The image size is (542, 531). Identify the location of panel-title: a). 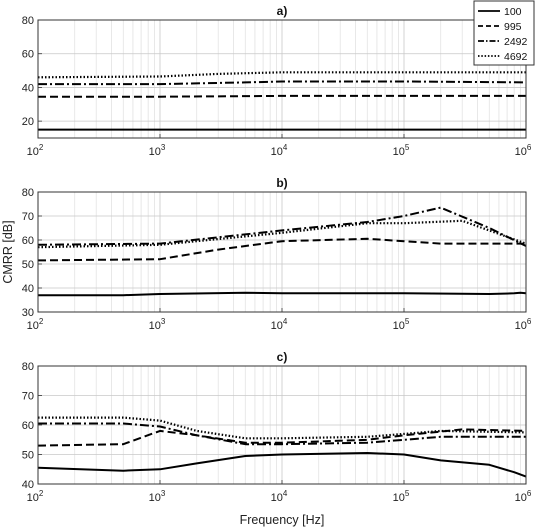
(282, 11).